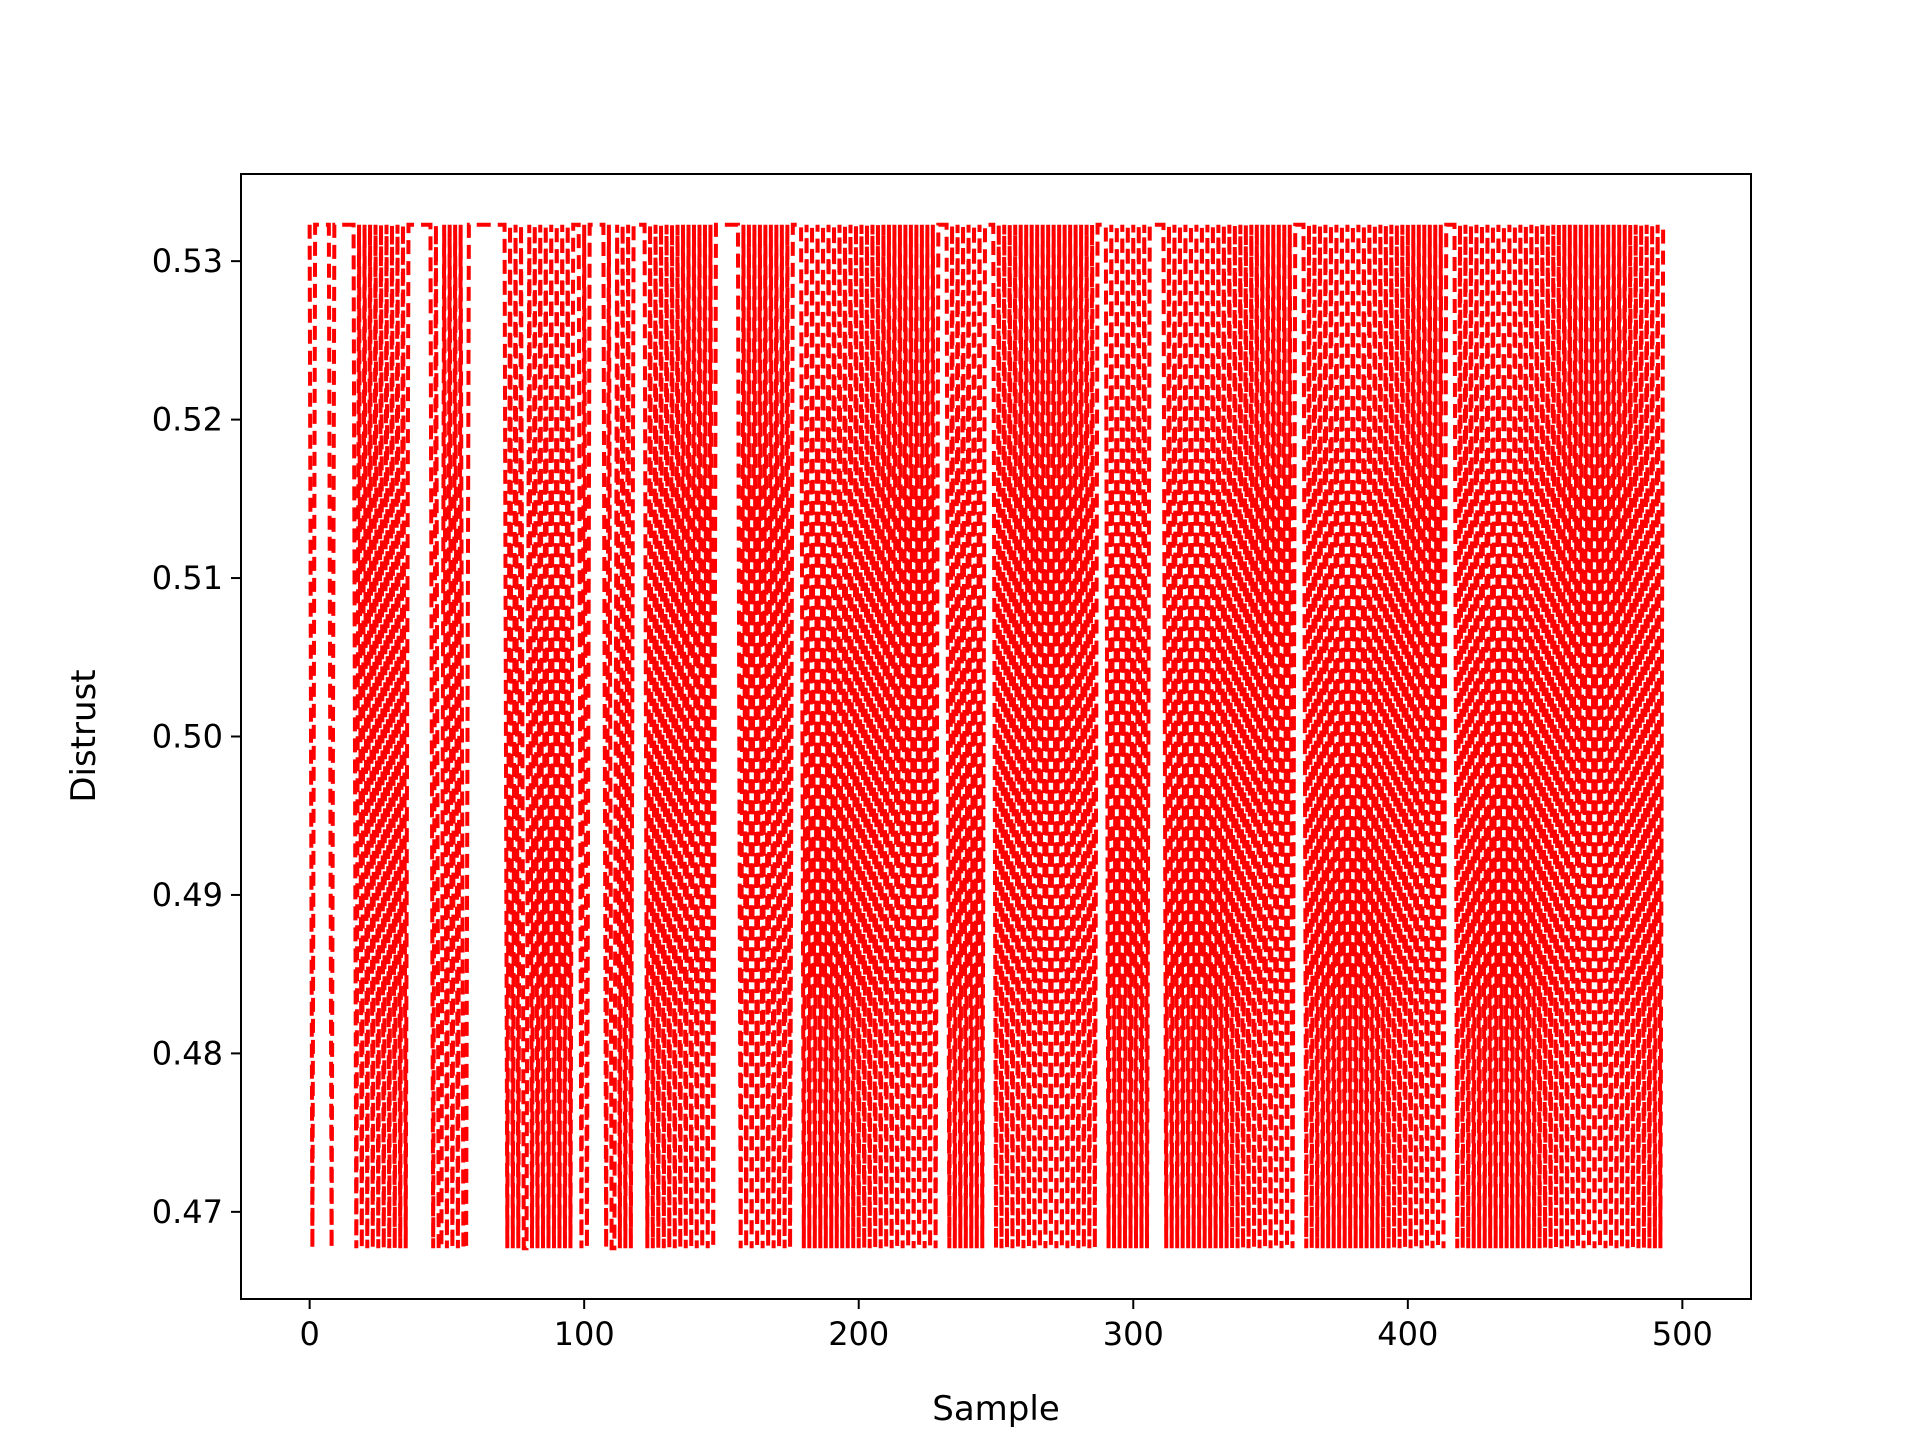  Describe the element at coordinates (187, 895) in the screenshot. I see `y-tick-label: 0.49` at that location.